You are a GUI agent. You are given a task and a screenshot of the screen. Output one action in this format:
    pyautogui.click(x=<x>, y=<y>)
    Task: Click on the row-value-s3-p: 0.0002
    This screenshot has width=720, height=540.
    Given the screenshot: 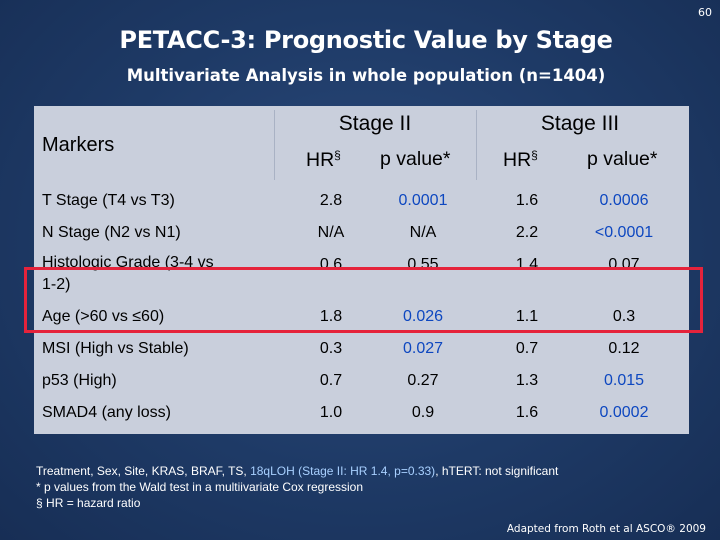 What is the action you would take?
    pyautogui.click(x=624, y=412)
    